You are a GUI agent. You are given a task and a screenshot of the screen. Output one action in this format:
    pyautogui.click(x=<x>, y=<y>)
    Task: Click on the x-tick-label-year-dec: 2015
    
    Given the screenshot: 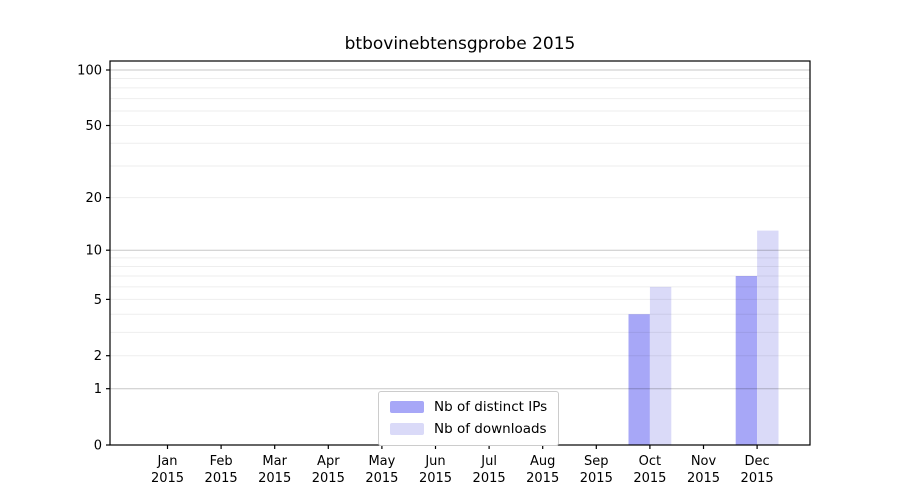 What is the action you would take?
    pyautogui.click(x=757, y=478)
    